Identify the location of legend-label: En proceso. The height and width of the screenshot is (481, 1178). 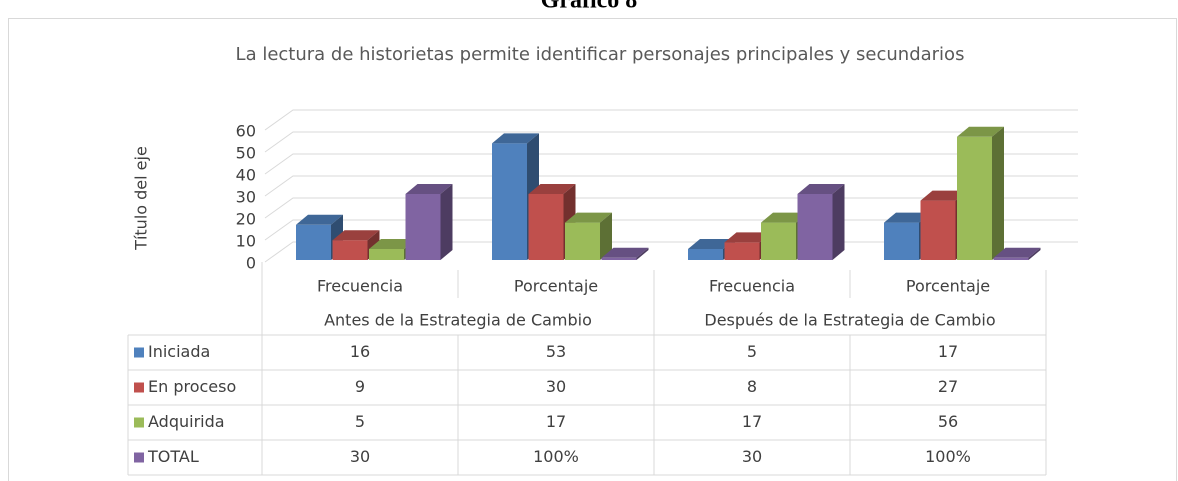
(192, 386).